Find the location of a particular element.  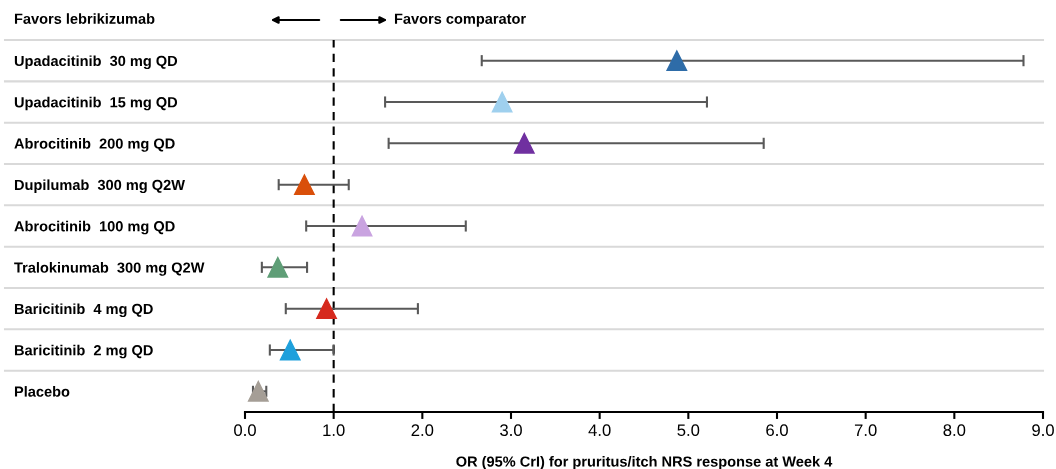

y-tick-label: Abrocitinib 200 mg QD is located at coordinates (94, 145).